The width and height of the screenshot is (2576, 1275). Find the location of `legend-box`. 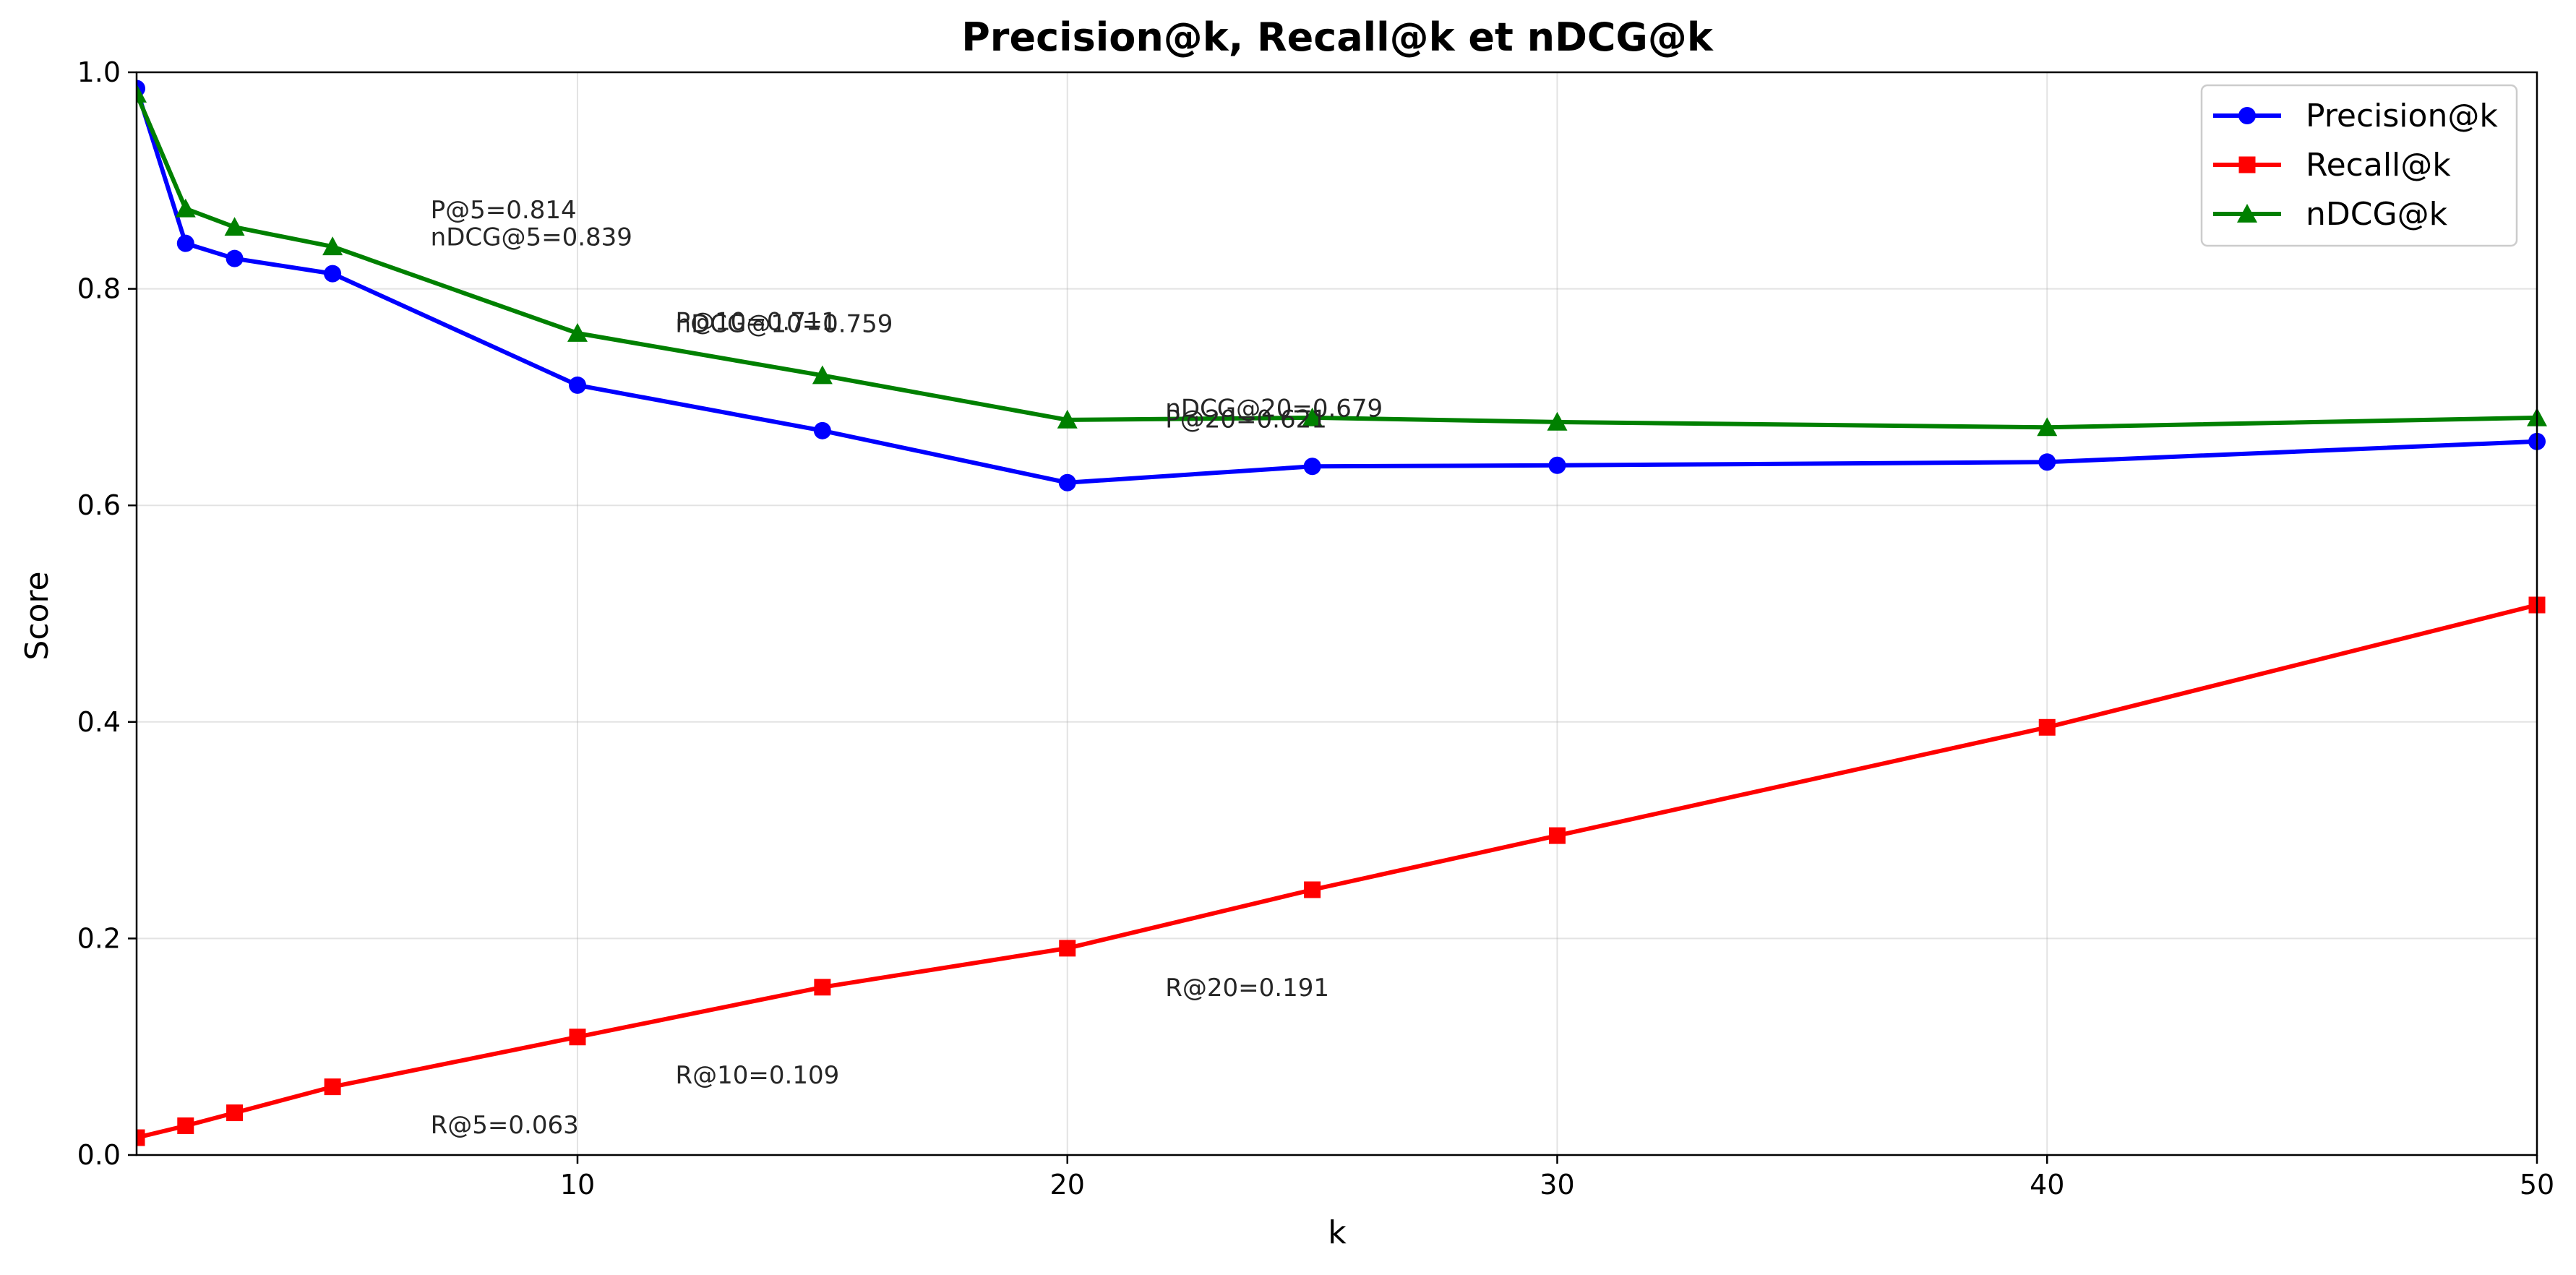

legend-box is located at coordinates (2359, 165).